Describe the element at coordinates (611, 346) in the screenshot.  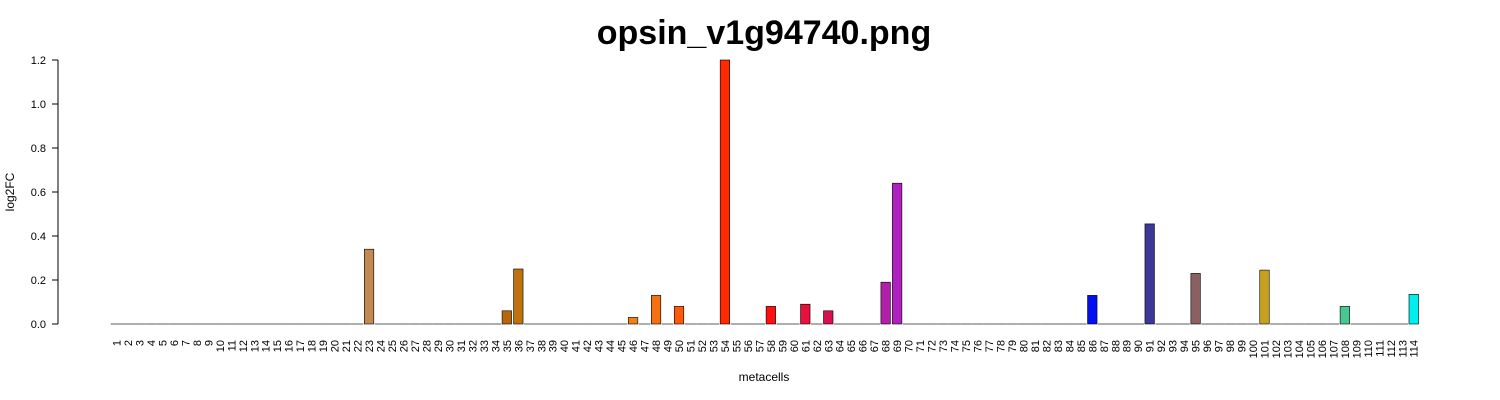
I see `x-tick-label: 44` at that location.